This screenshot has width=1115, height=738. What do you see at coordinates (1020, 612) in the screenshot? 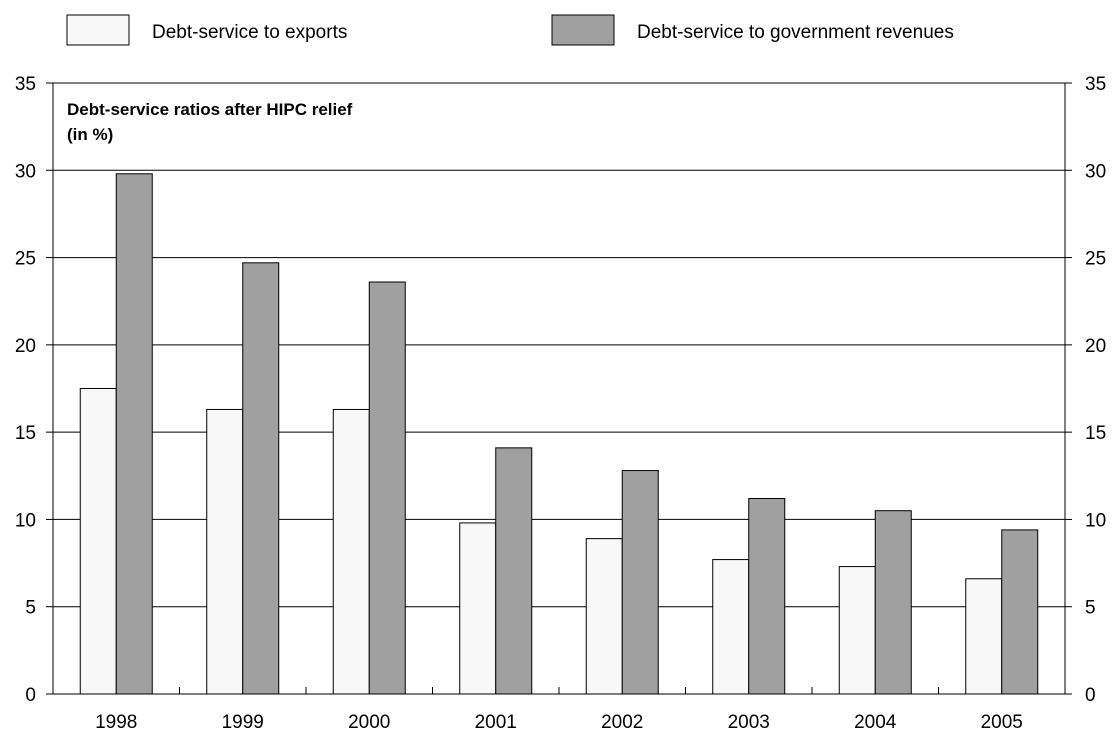
I see `bar-revenues-2005` at bounding box center [1020, 612].